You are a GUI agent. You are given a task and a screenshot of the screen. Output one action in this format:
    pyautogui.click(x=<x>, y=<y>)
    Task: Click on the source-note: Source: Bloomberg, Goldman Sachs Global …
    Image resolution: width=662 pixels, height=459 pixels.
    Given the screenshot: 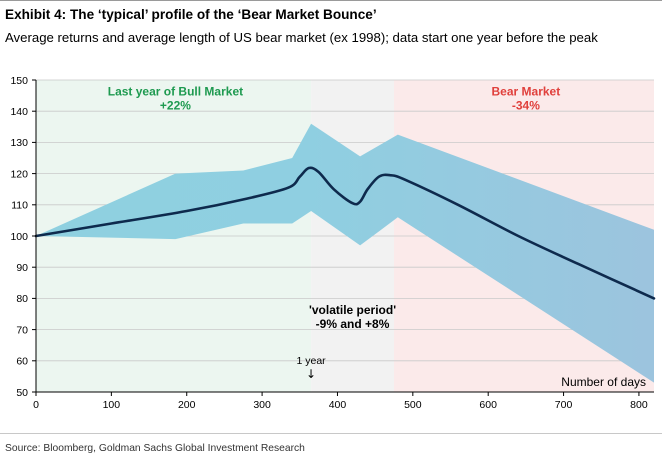 What is the action you would take?
    pyautogui.click(x=155, y=448)
    